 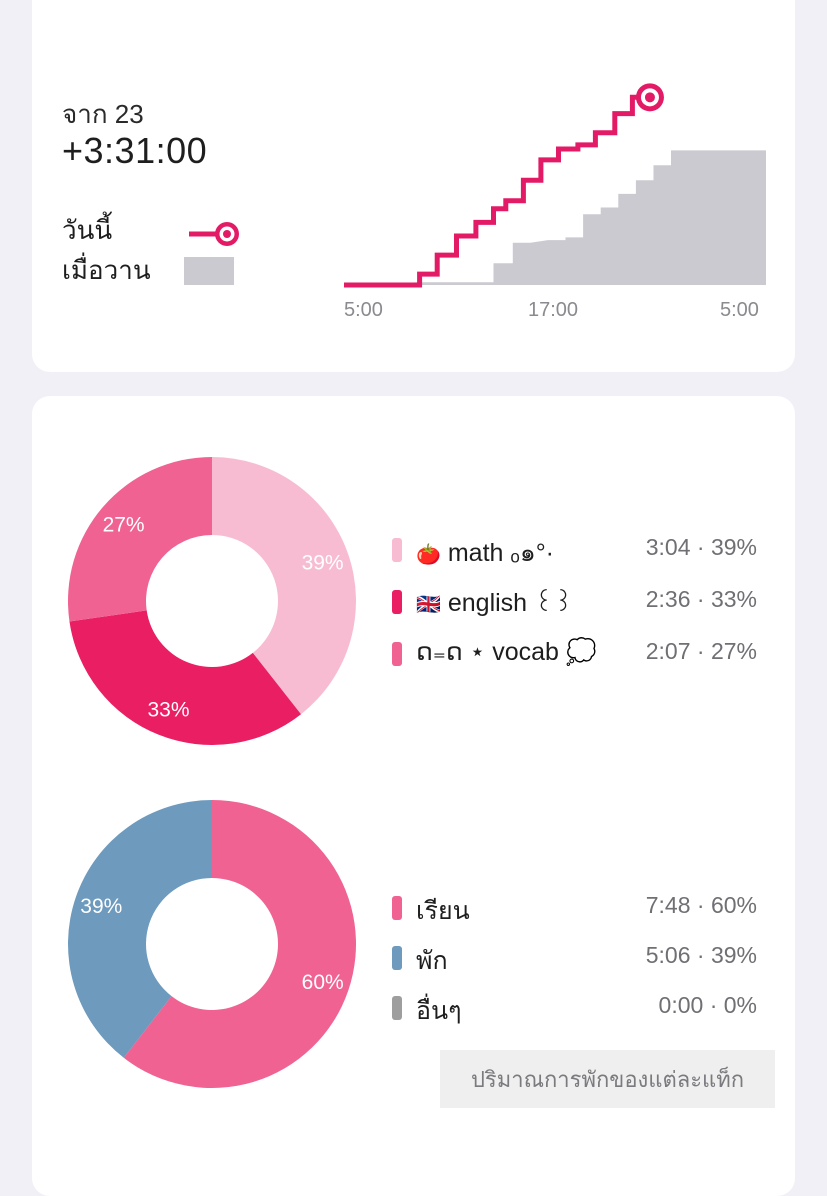 I want to click on activity-value: 7:48 · 60%, so click(x=701, y=905).